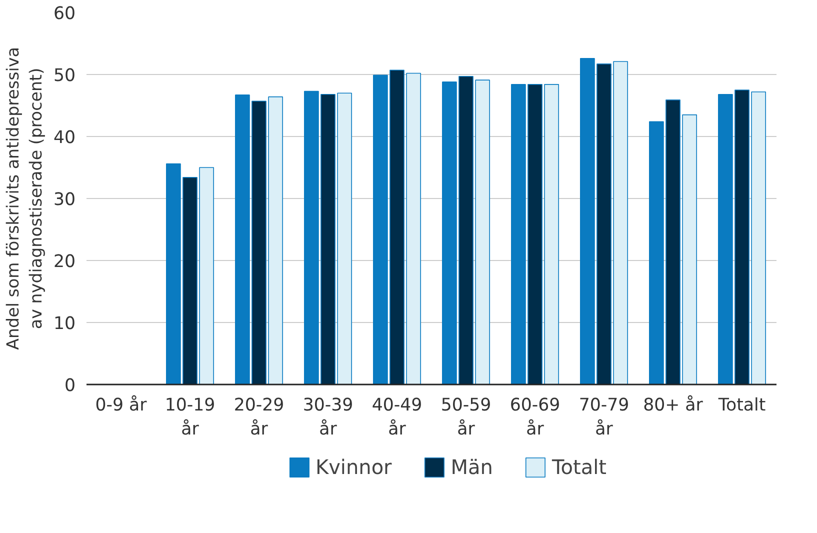 Image resolution: width=817 pixels, height=533 pixels. Describe the element at coordinates (579, 467) in the screenshot. I see `legend-label: Totalt` at that location.